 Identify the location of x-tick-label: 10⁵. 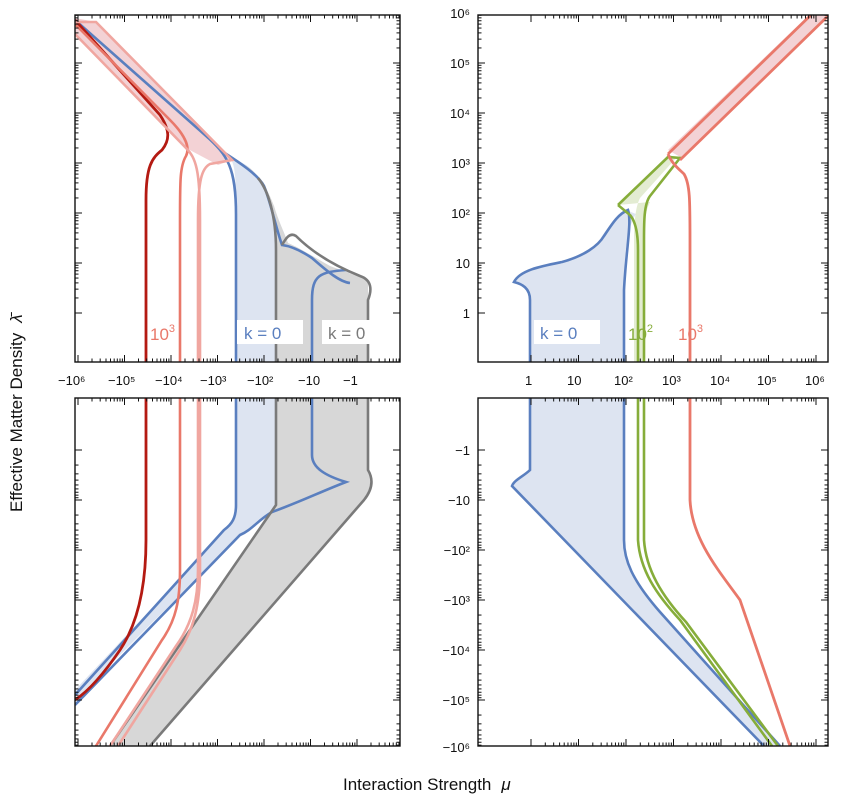
(767, 380).